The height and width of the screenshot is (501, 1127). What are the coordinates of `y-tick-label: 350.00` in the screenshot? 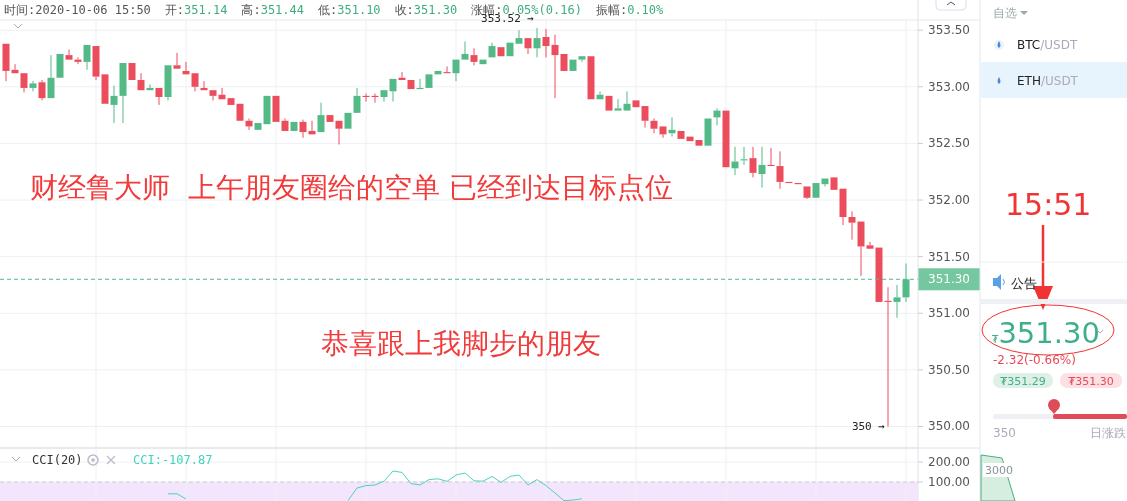 It's located at (949, 426).